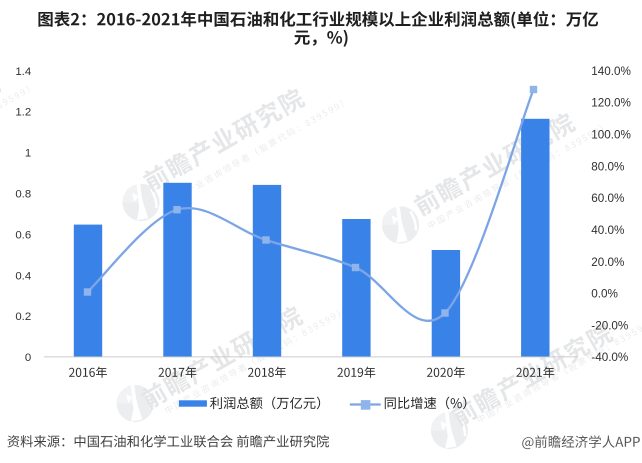 This screenshot has height=463, width=642. What do you see at coordinates (607, 166) in the screenshot?
I see `svg-text: 80.0%` at bounding box center [607, 166].